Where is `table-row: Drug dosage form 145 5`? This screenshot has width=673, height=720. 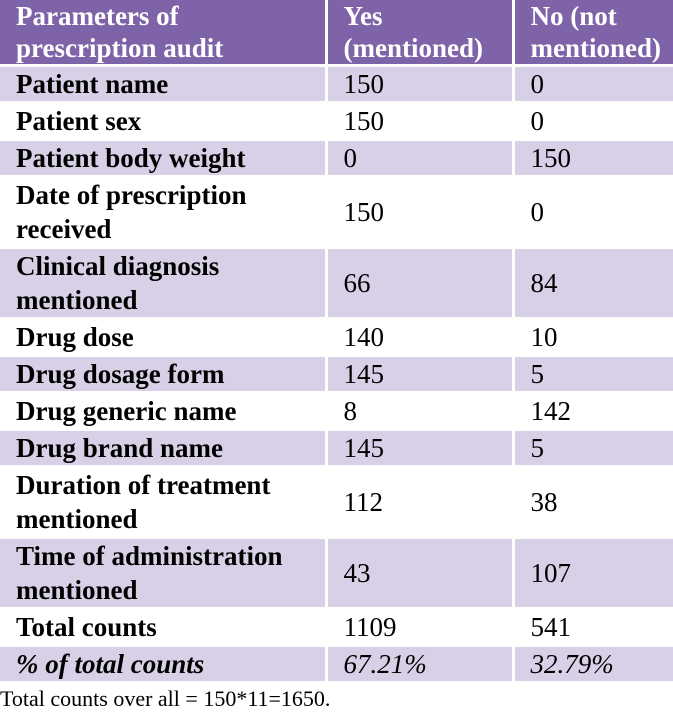 table-row: Drug dosage form 145 5 is located at coordinates (336, 374).